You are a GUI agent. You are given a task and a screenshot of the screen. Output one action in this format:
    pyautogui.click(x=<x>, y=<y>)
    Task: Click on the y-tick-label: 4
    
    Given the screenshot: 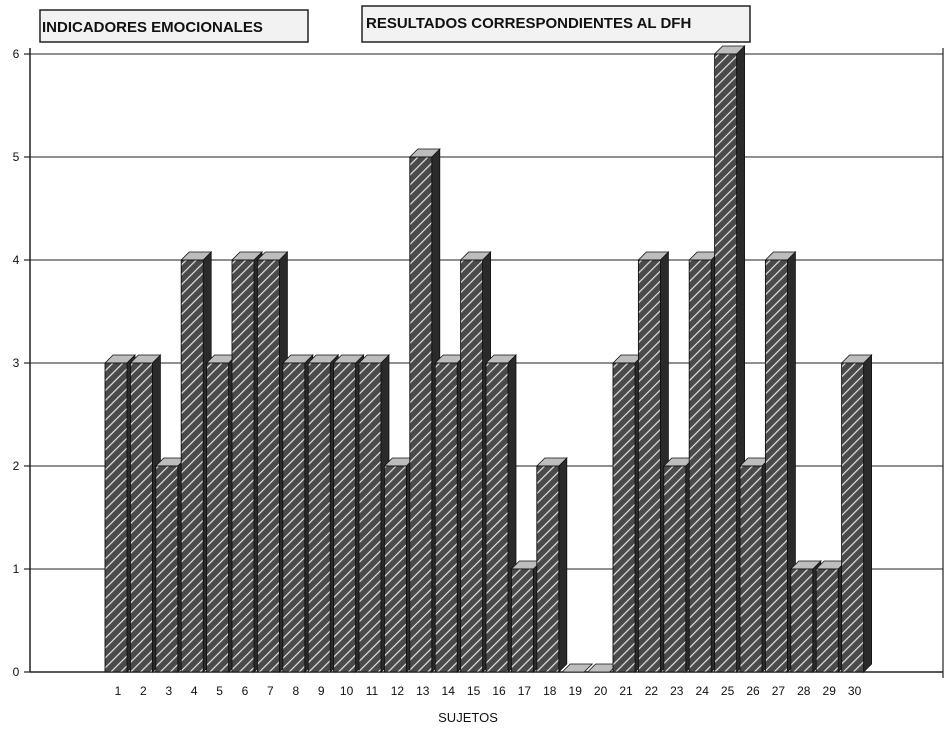 What is the action you would take?
    pyautogui.click(x=16, y=260)
    